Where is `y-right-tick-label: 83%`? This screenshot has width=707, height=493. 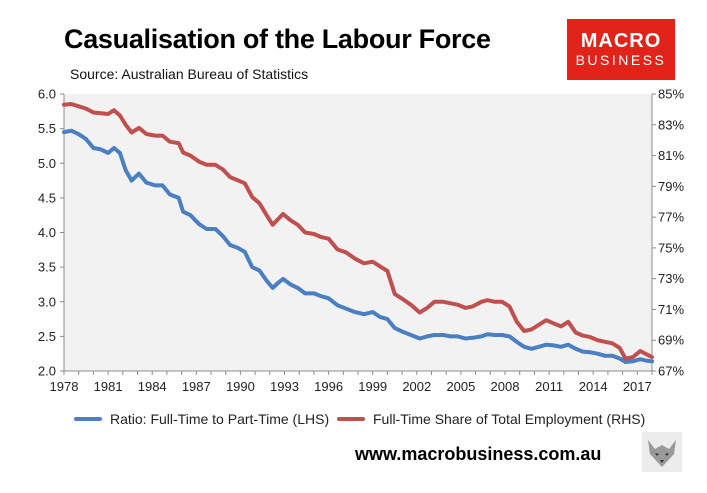 y-right-tick-label: 83% is located at coordinates (671, 124).